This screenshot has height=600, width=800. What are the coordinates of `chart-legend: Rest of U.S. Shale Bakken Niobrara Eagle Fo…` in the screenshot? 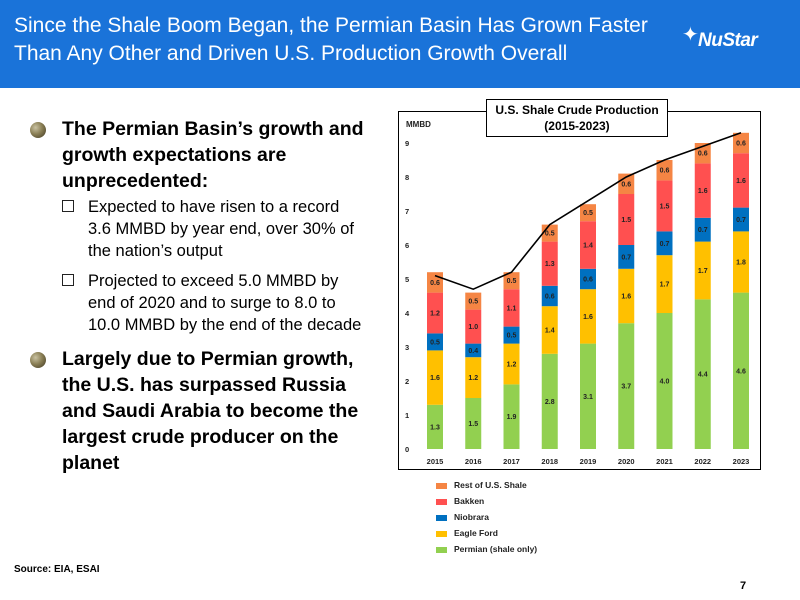 It's located at (536, 520).